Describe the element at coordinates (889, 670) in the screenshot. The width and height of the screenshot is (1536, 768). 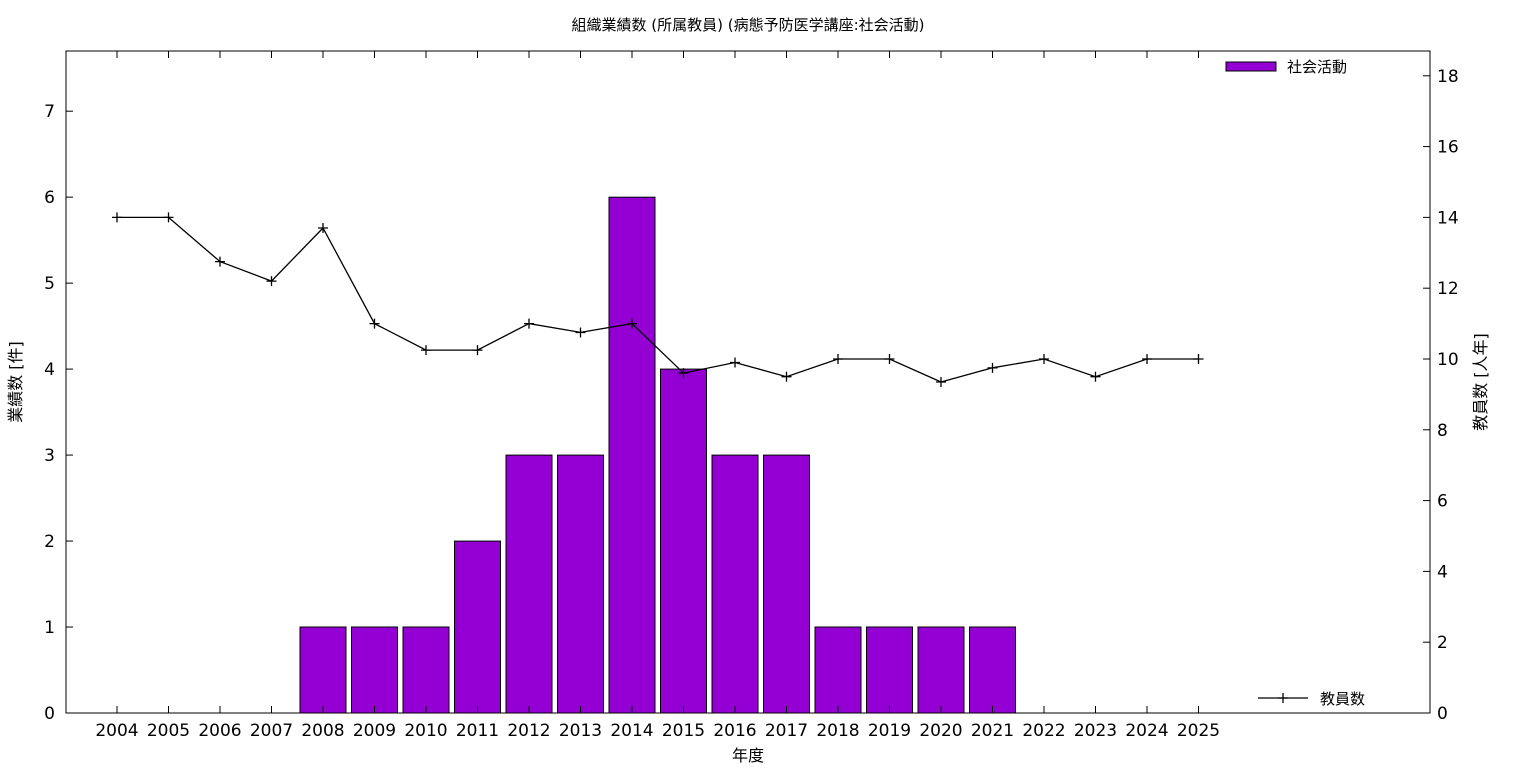
I see `bar-2019` at that location.